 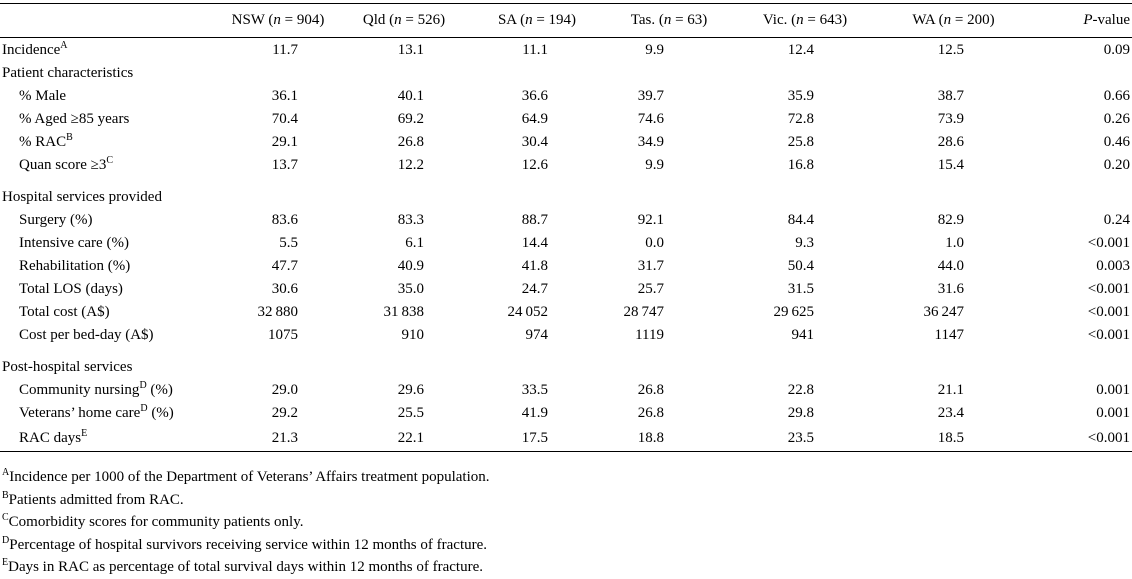 I want to click on spacer-row, so click(x=566, y=180).